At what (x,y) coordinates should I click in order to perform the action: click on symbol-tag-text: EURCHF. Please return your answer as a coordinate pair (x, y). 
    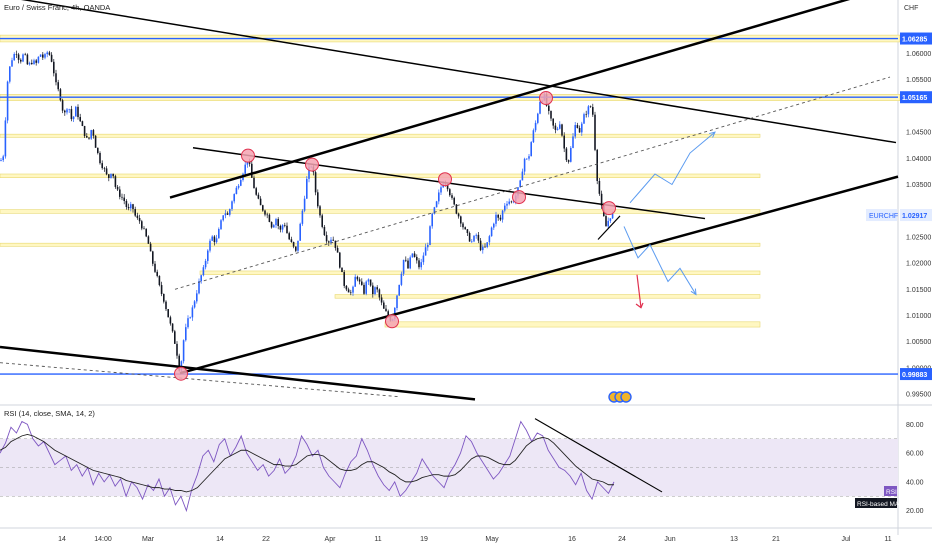
    Looking at the image, I should click on (883, 216).